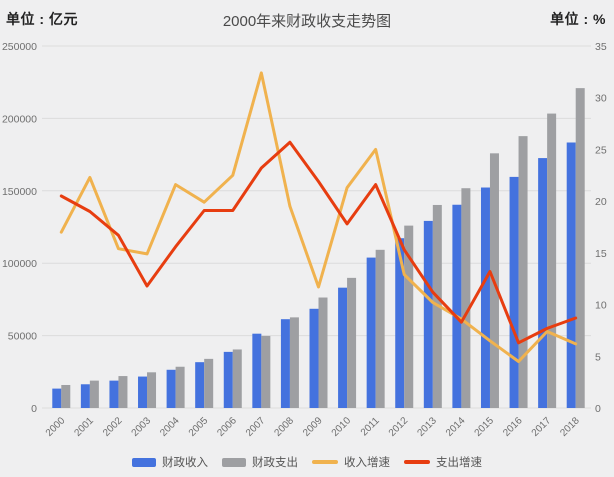 The height and width of the screenshot is (477, 614). I want to click on x-axis-tick-label: 2001, so click(84, 427).